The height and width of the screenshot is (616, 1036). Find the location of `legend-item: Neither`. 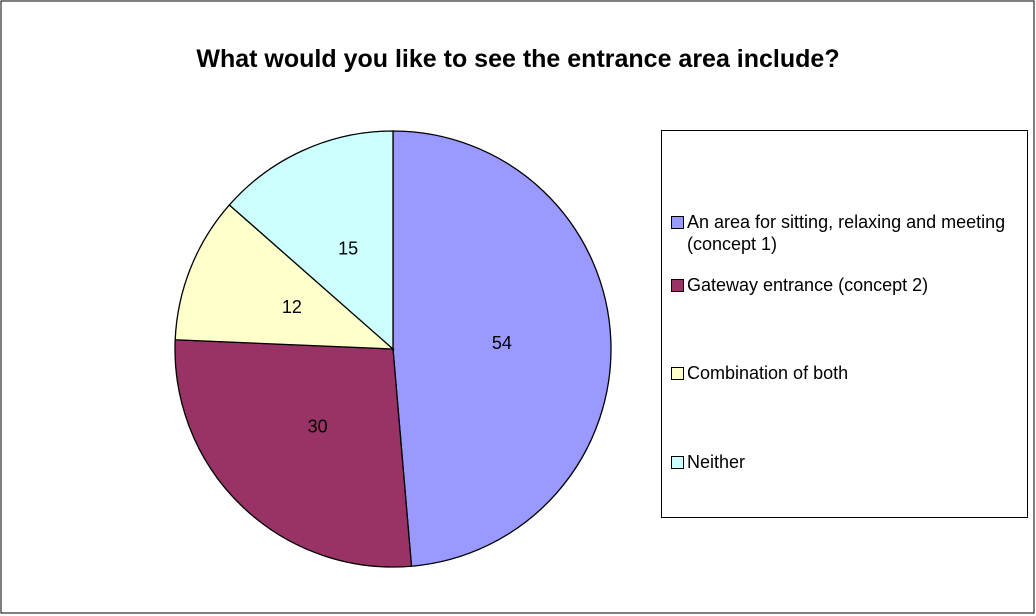

legend-item: Neither is located at coordinates (848, 462).